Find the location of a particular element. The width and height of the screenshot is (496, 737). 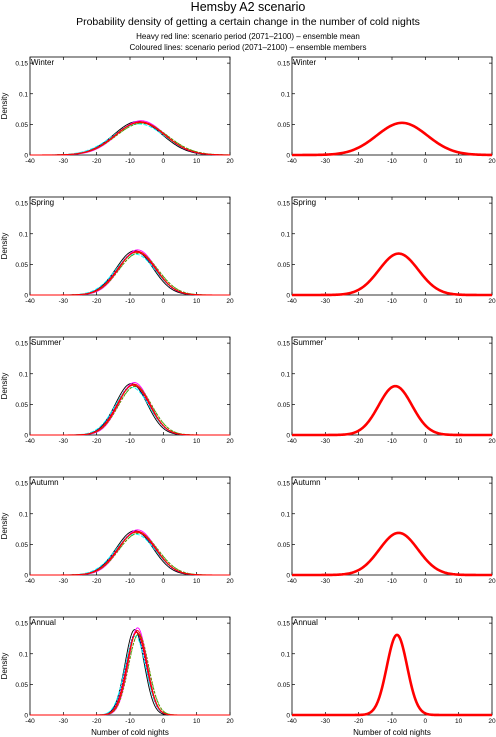

panel-autumn-mean: 0 0.05 0.1 0.15 -40 -30 -20 -10 0 10 20 Autumn is located at coordinates (386, 530).